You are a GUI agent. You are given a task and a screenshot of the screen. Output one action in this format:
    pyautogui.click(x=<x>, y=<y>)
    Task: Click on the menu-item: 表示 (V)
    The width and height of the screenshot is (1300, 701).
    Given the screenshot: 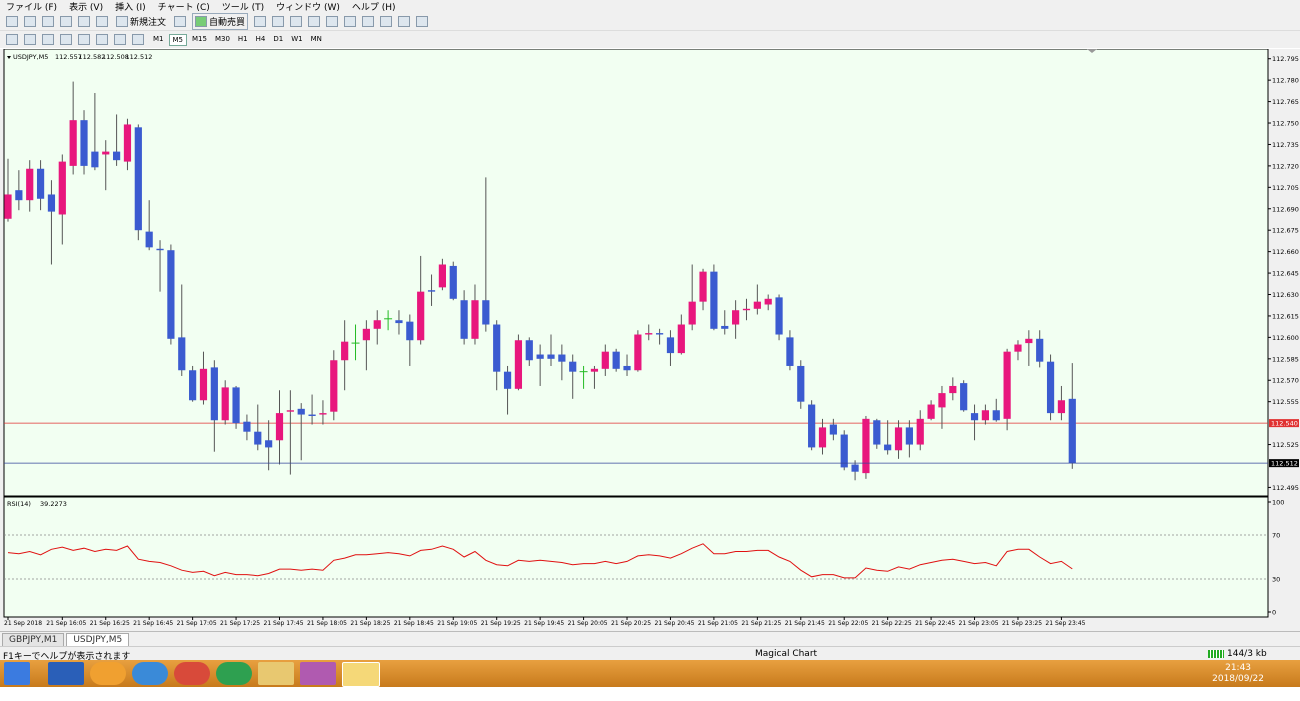 What is the action you would take?
    pyautogui.click(x=86, y=8)
    